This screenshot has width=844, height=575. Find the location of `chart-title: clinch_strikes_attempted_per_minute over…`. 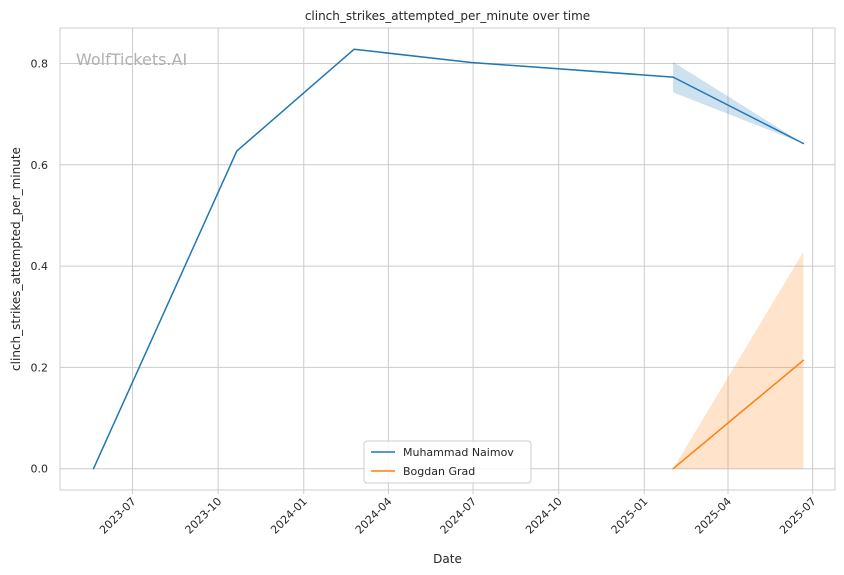

chart-title: clinch_strikes_attempted_per_minute over… is located at coordinates (447, 16).